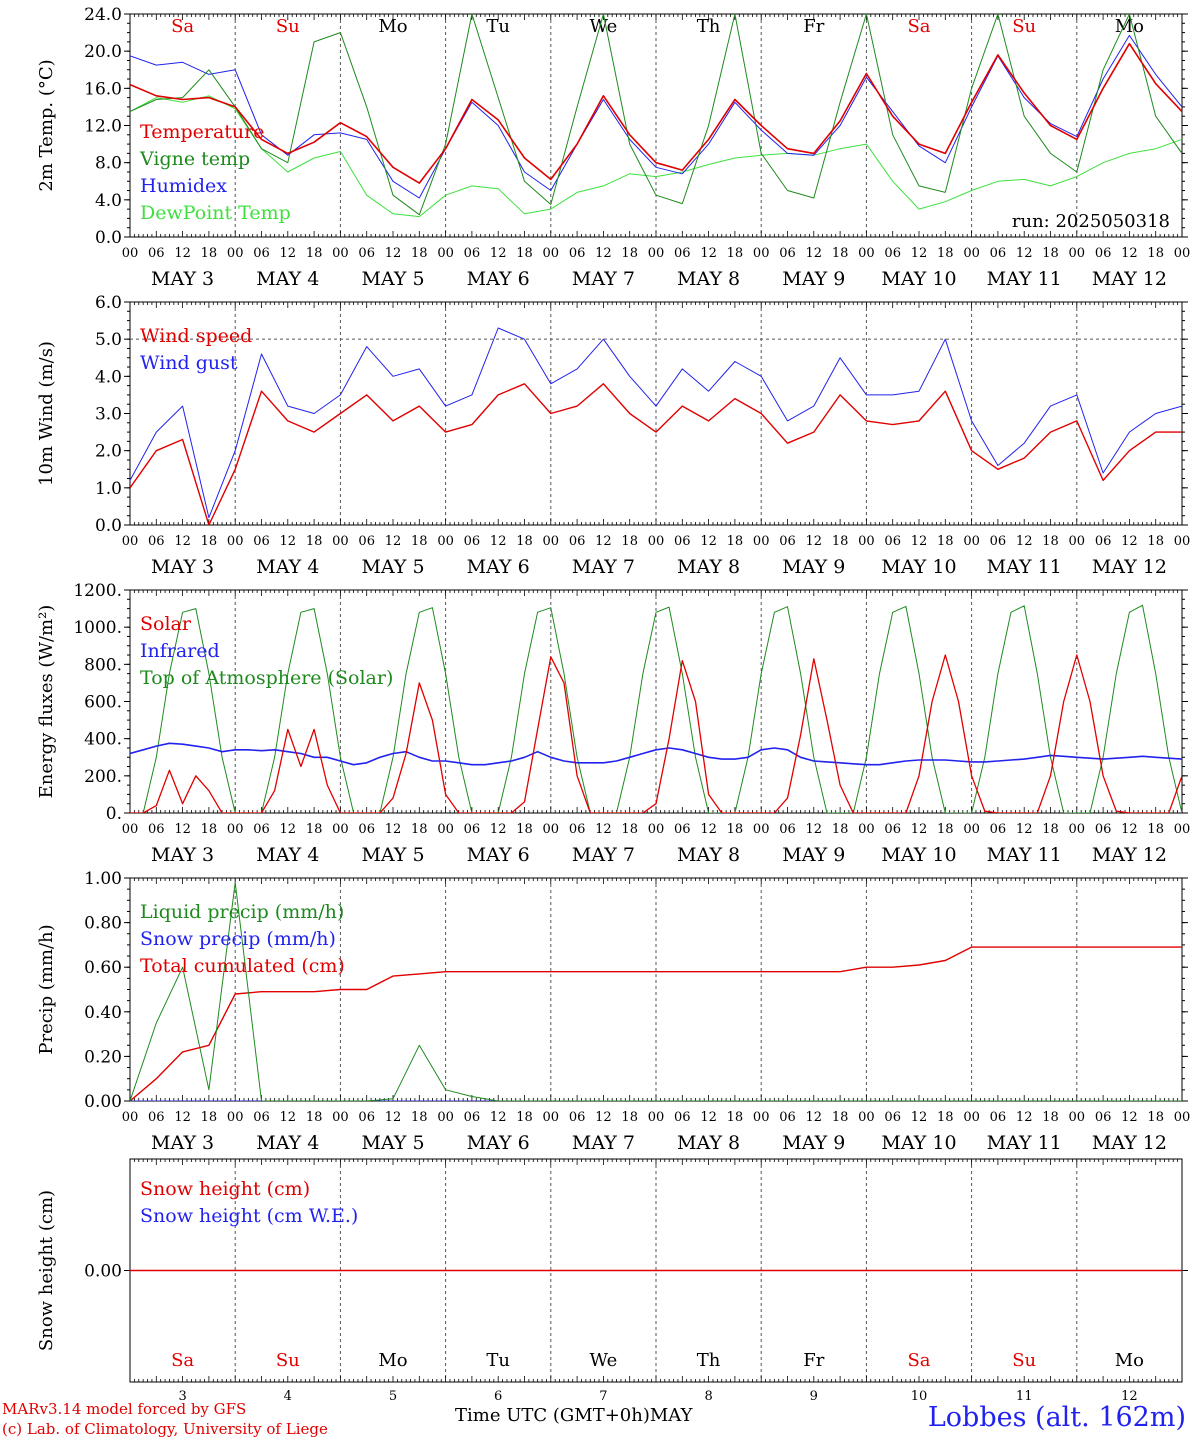 The image size is (1194, 1440). I want to click on y-tick-label: 200., so click(103, 777).